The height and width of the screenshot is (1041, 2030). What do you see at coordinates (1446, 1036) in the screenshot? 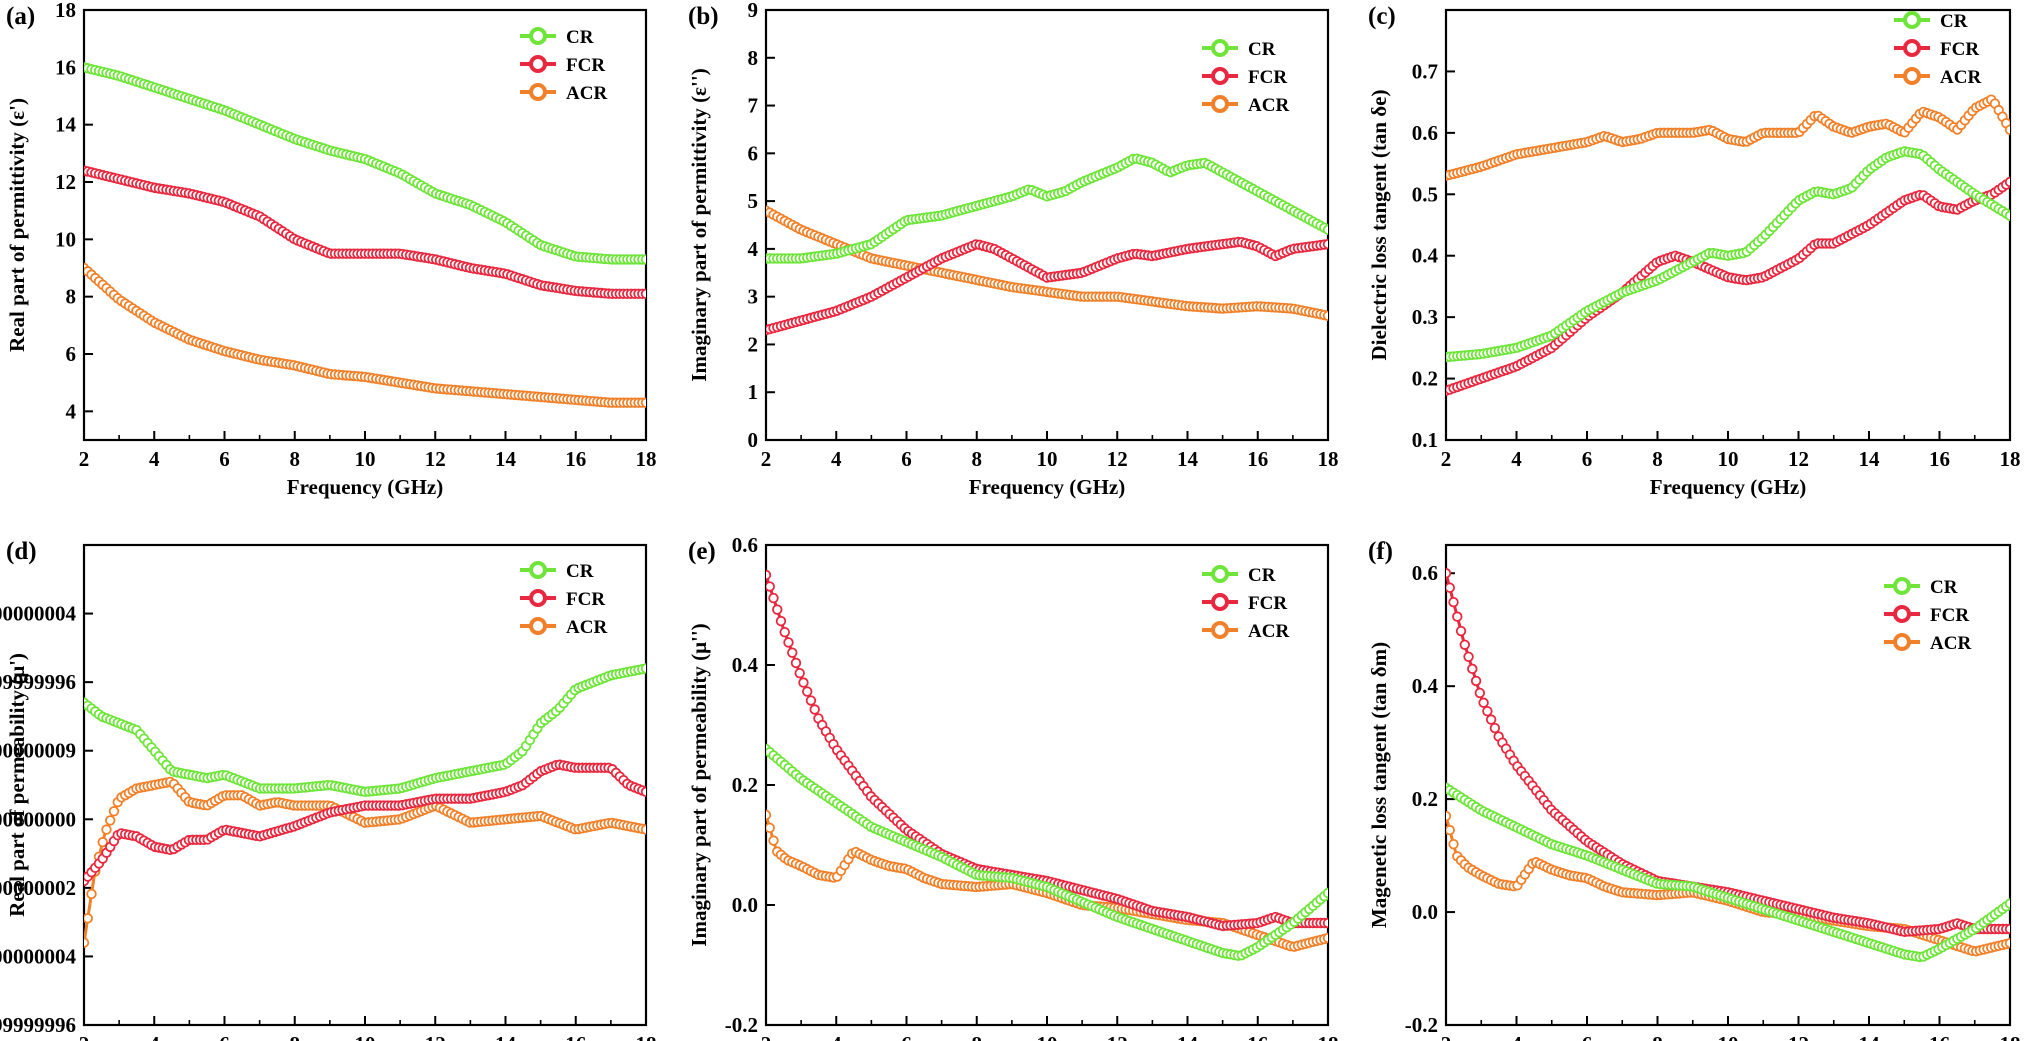
I see `x-tick-label: 2` at bounding box center [1446, 1036].